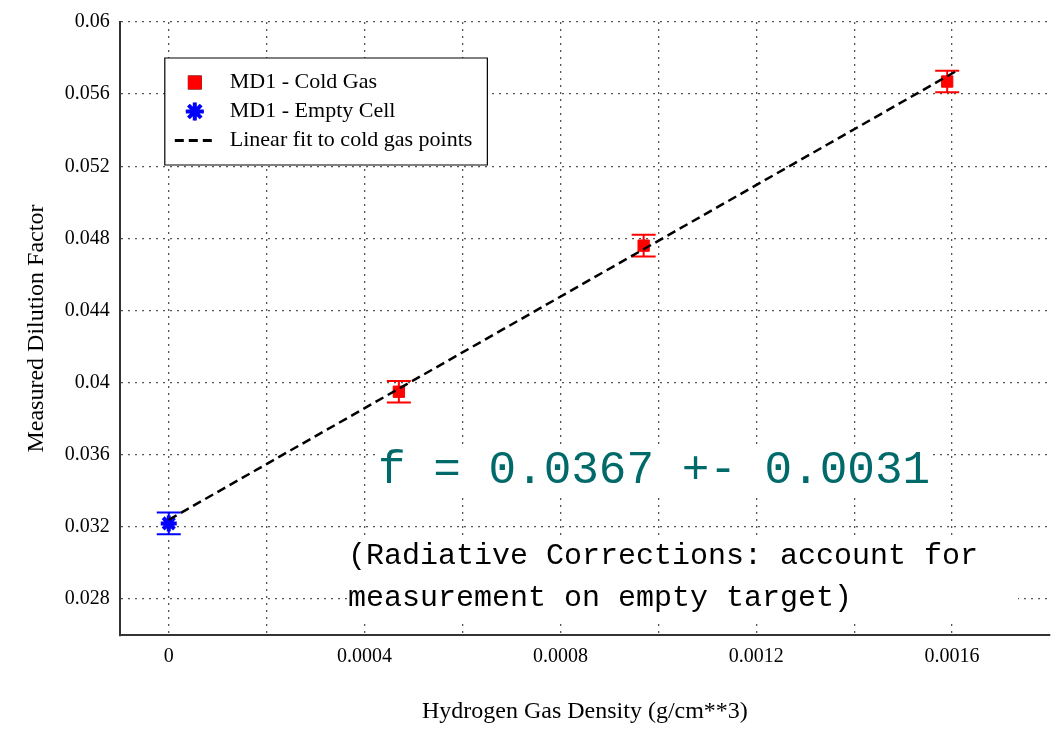 The width and height of the screenshot is (1062, 736). Describe the element at coordinates (87, 92) in the screenshot. I see `y-tick-label: 0.056` at that location.